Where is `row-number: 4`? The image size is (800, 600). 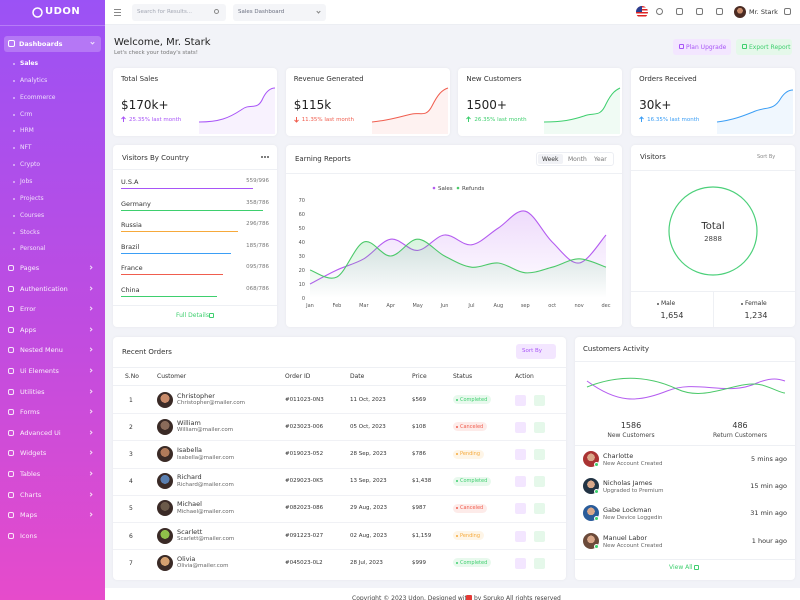 row-number: 4 is located at coordinates (131, 482).